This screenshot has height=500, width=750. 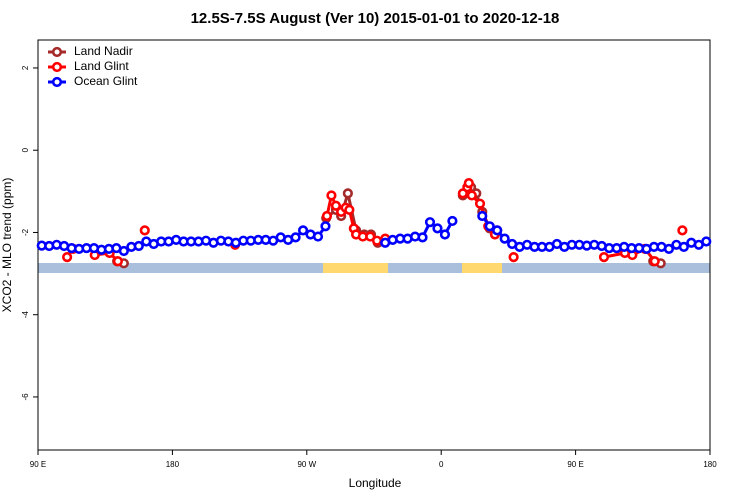 What do you see at coordinates (101, 66) in the screenshot?
I see `legend-label: Land Glint` at bounding box center [101, 66].